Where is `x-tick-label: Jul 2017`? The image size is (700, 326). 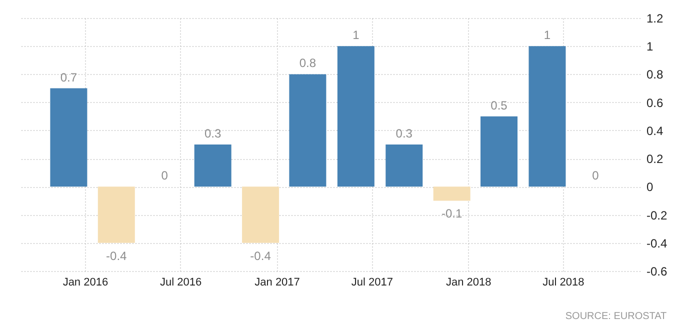
x-tick-label: Jul 2017 is located at coordinates (372, 282).